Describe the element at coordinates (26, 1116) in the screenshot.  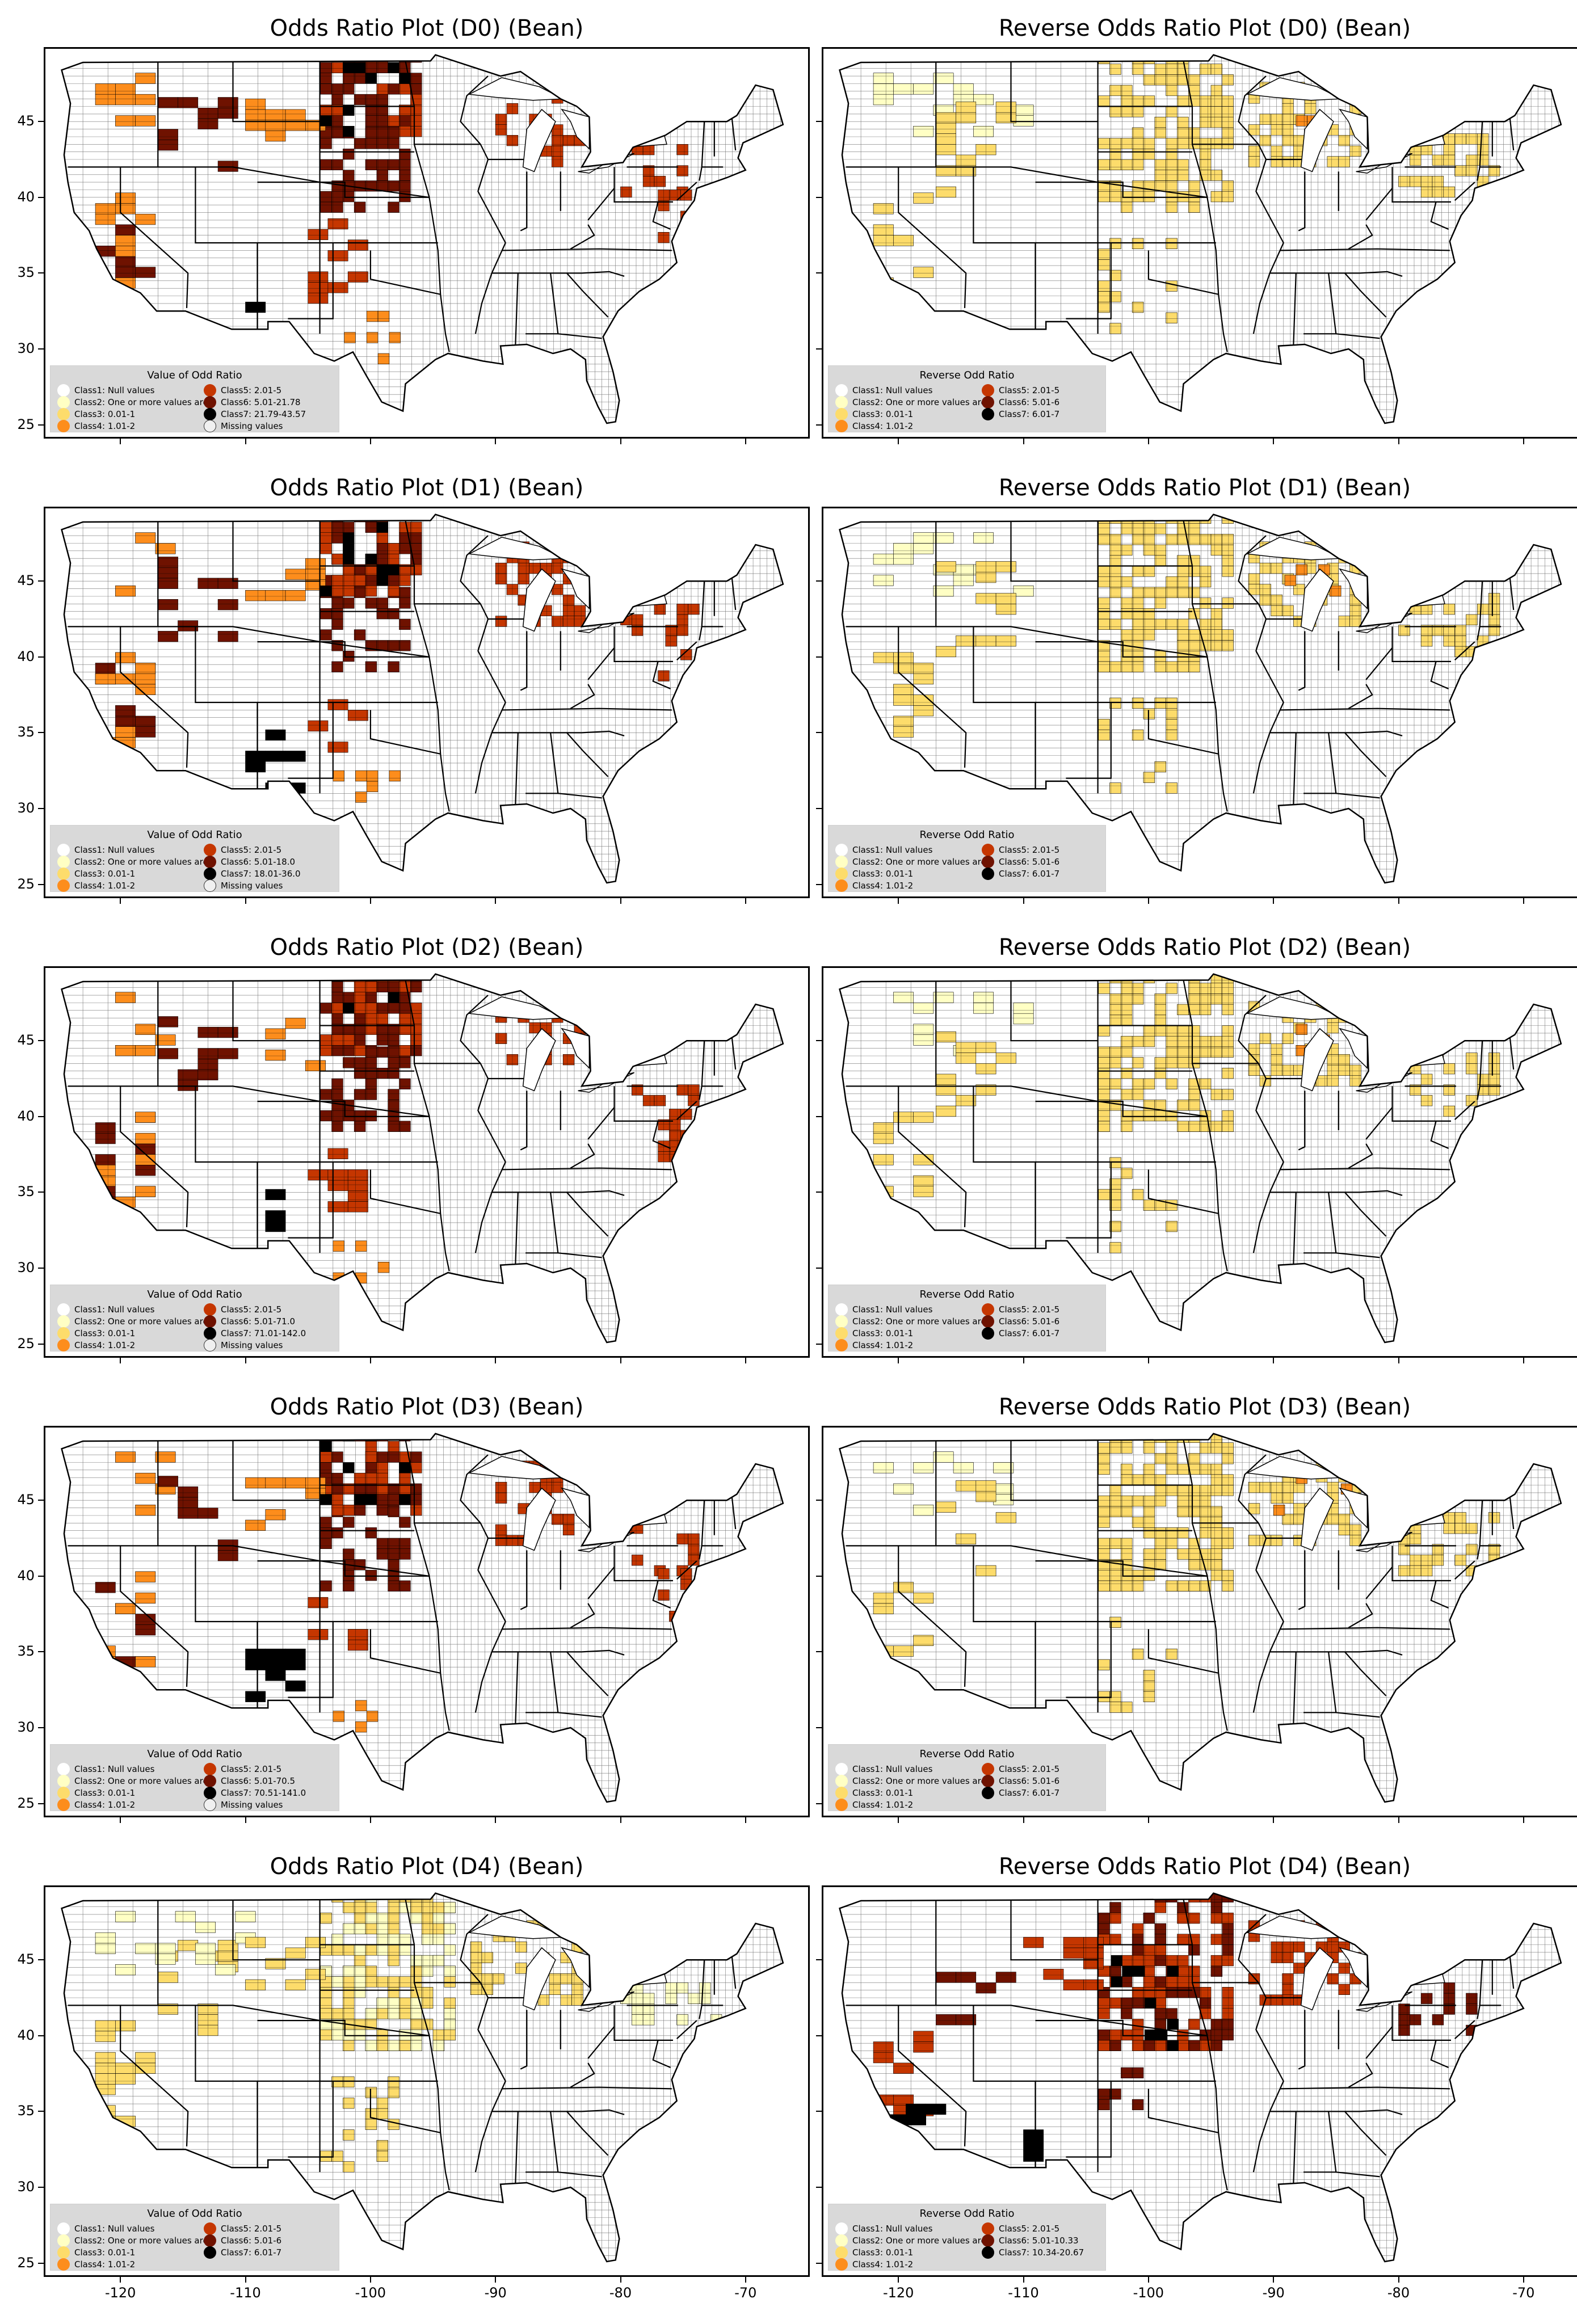
I see `y-tick-label: 40` at that location.